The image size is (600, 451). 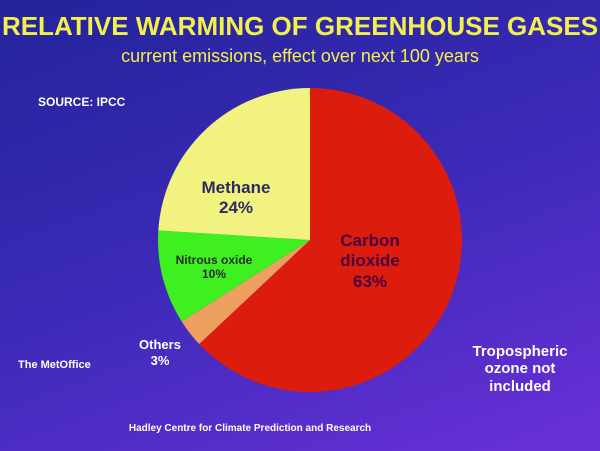 What do you see at coordinates (370, 281) in the screenshot?
I see `value-label: 63%` at bounding box center [370, 281].